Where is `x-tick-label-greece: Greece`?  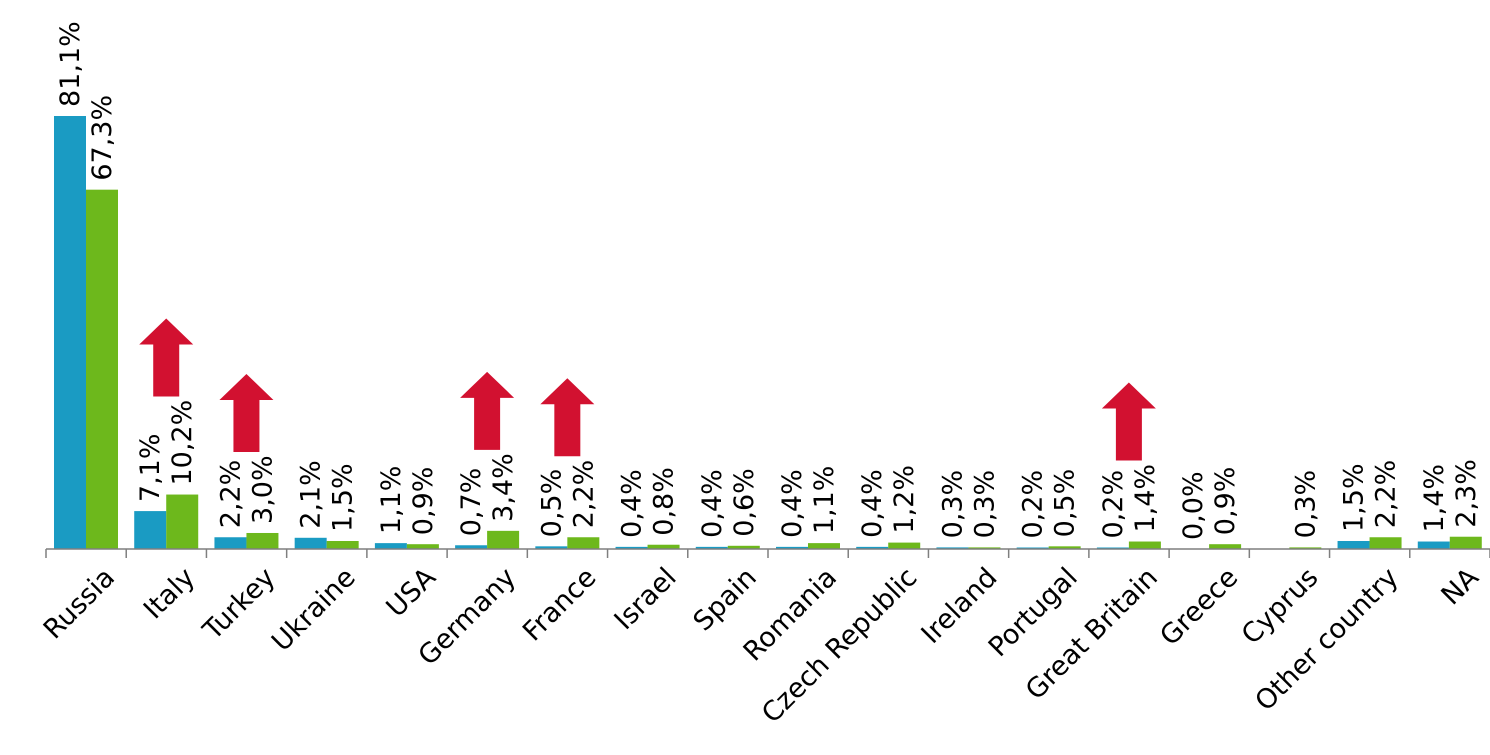
x-tick-label-greece: Greece is located at coordinates (1199, 607).